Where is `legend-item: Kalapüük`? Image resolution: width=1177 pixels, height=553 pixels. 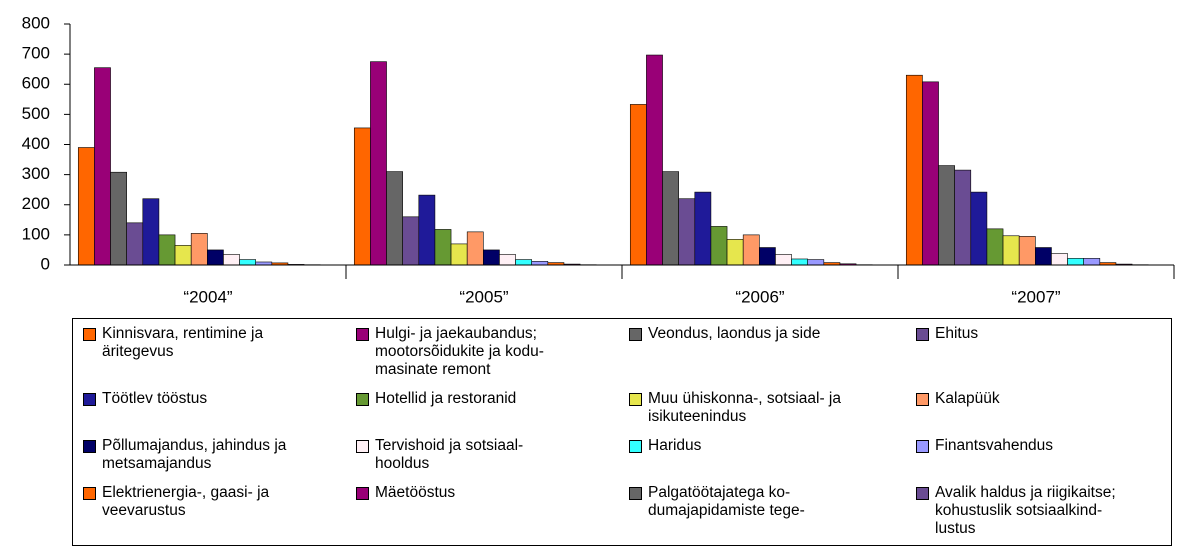 legend-item: Kalapüük is located at coordinates (1046, 411).